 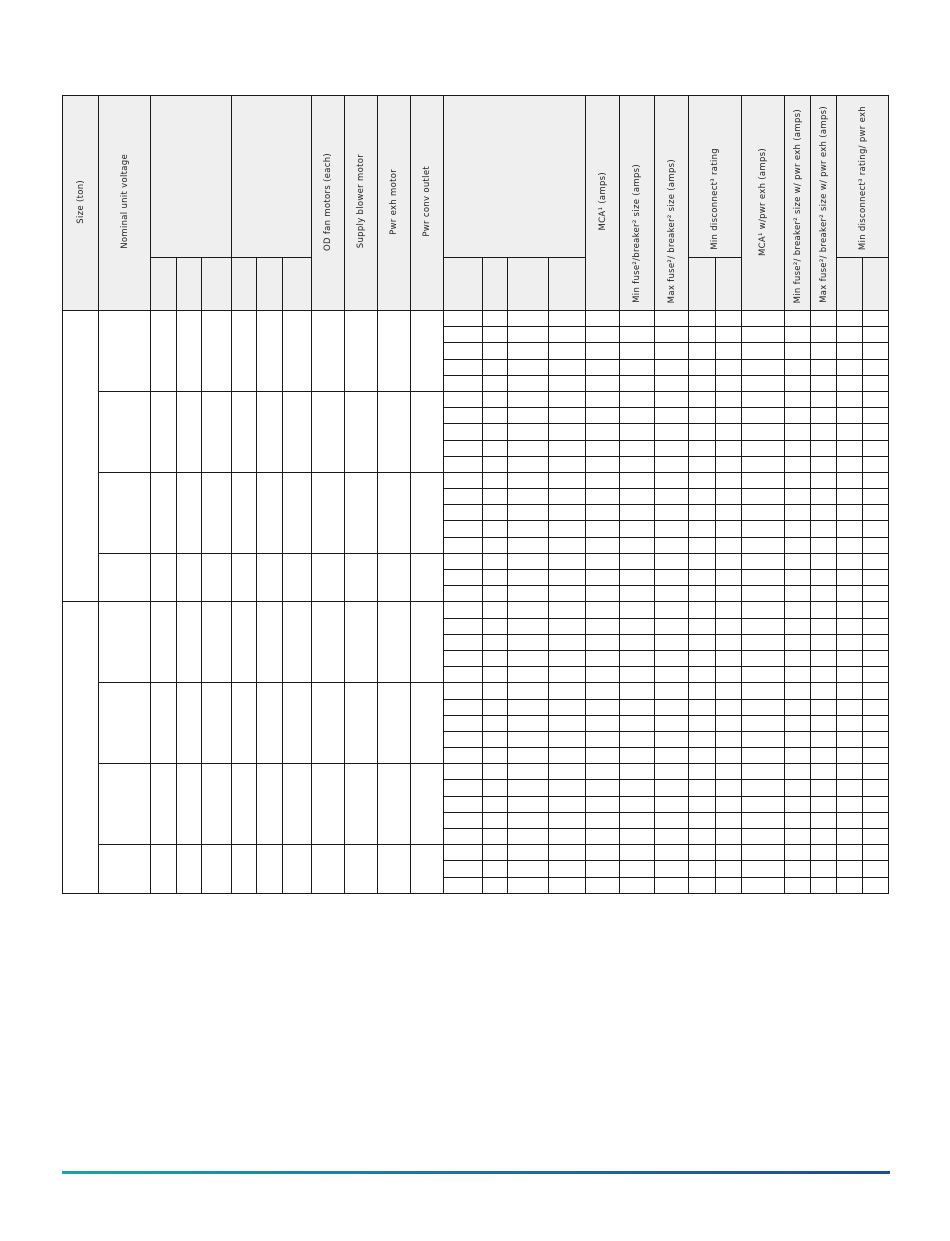 What do you see at coordinates (361, 203) in the screenshot?
I see `header-supply-blower: Supply blower motor` at bounding box center [361, 203].